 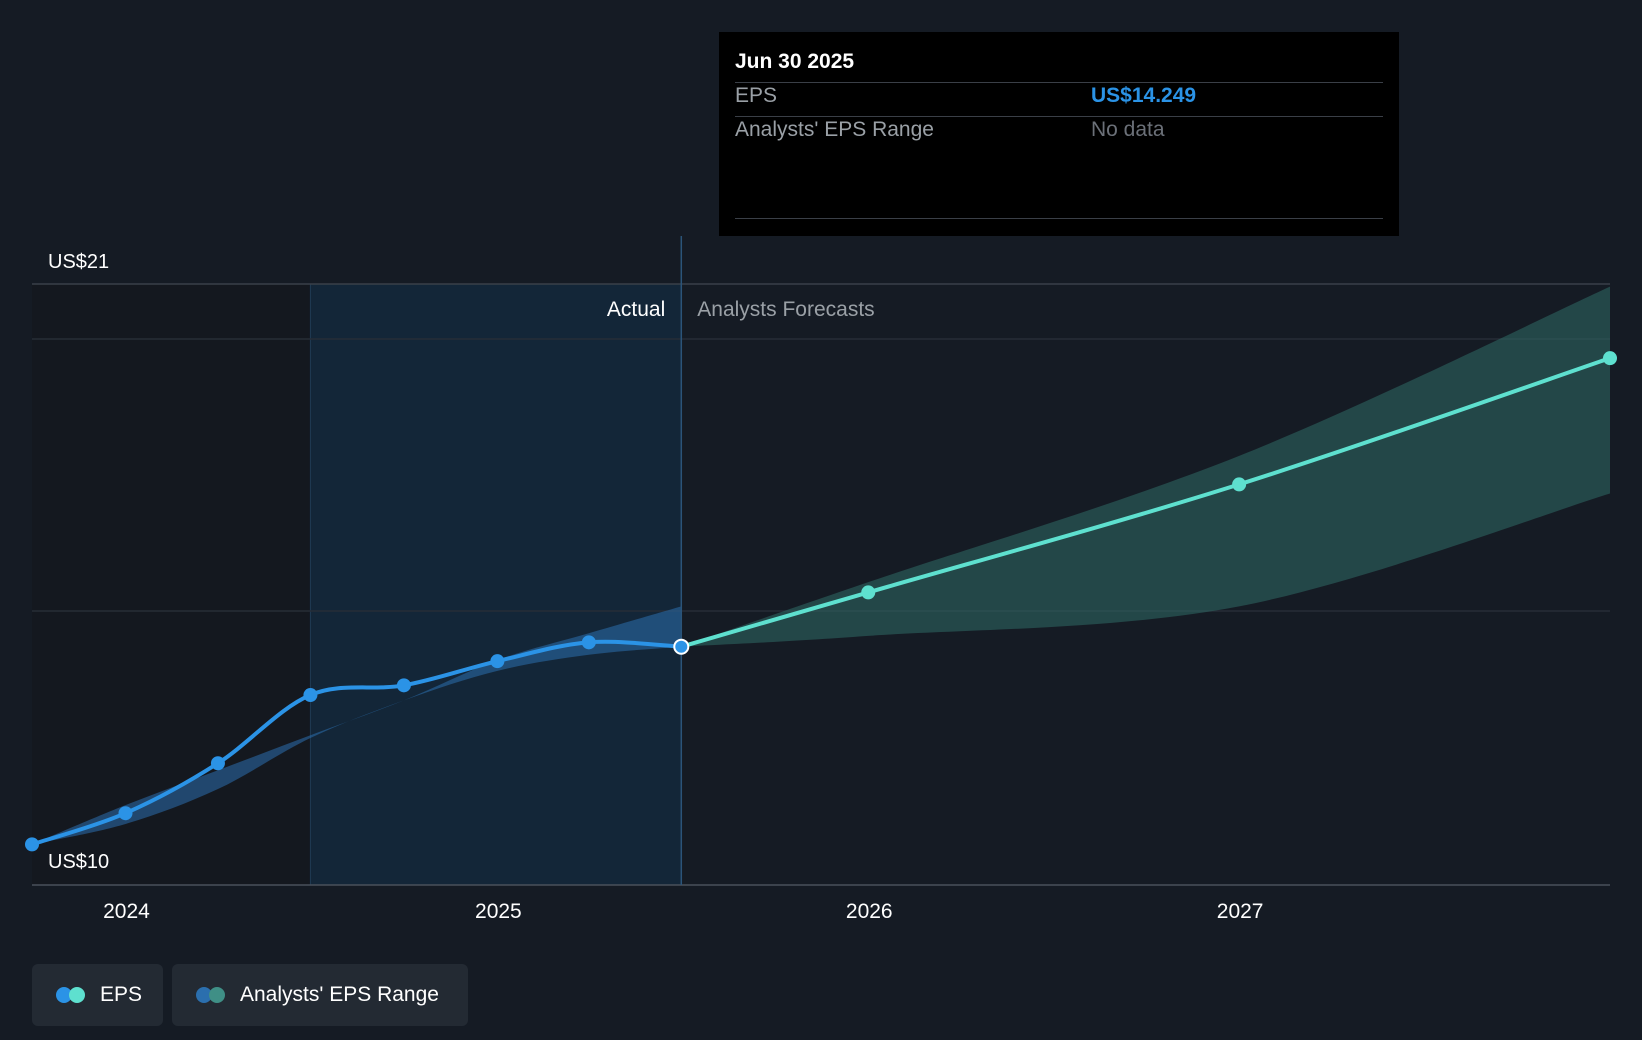 I want to click on x-tick-label: 2025, so click(x=498, y=911).